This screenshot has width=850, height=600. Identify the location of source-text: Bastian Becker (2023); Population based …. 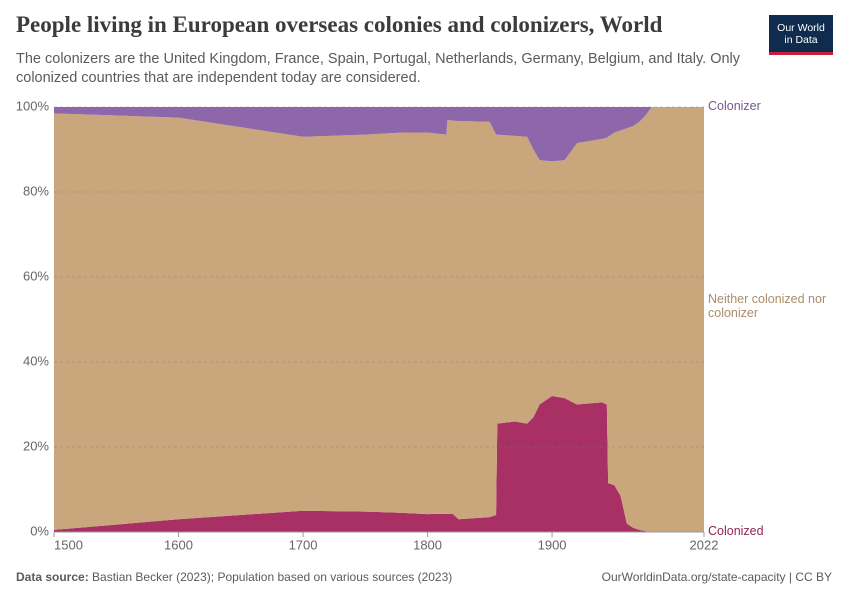
(272, 577).